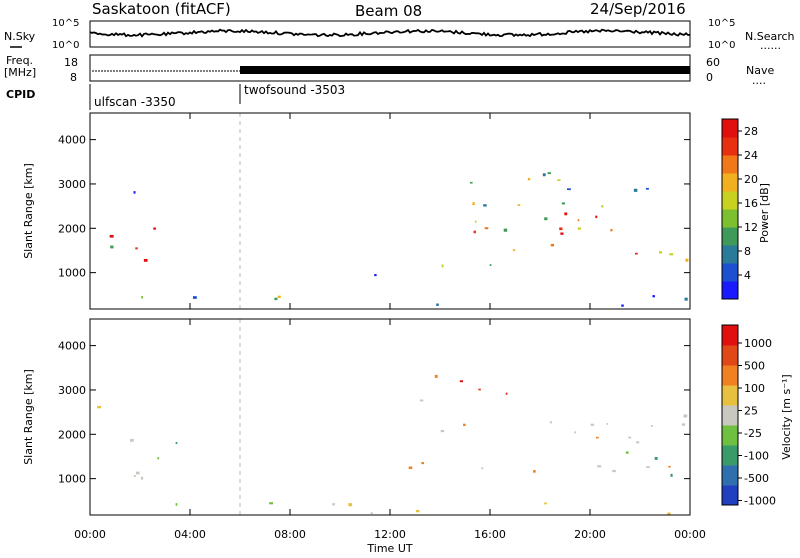  What do you see at coordinates (465, 70) in the screenshot?
I see `frequency-band-twofsound` at bounding box center [465, 70].